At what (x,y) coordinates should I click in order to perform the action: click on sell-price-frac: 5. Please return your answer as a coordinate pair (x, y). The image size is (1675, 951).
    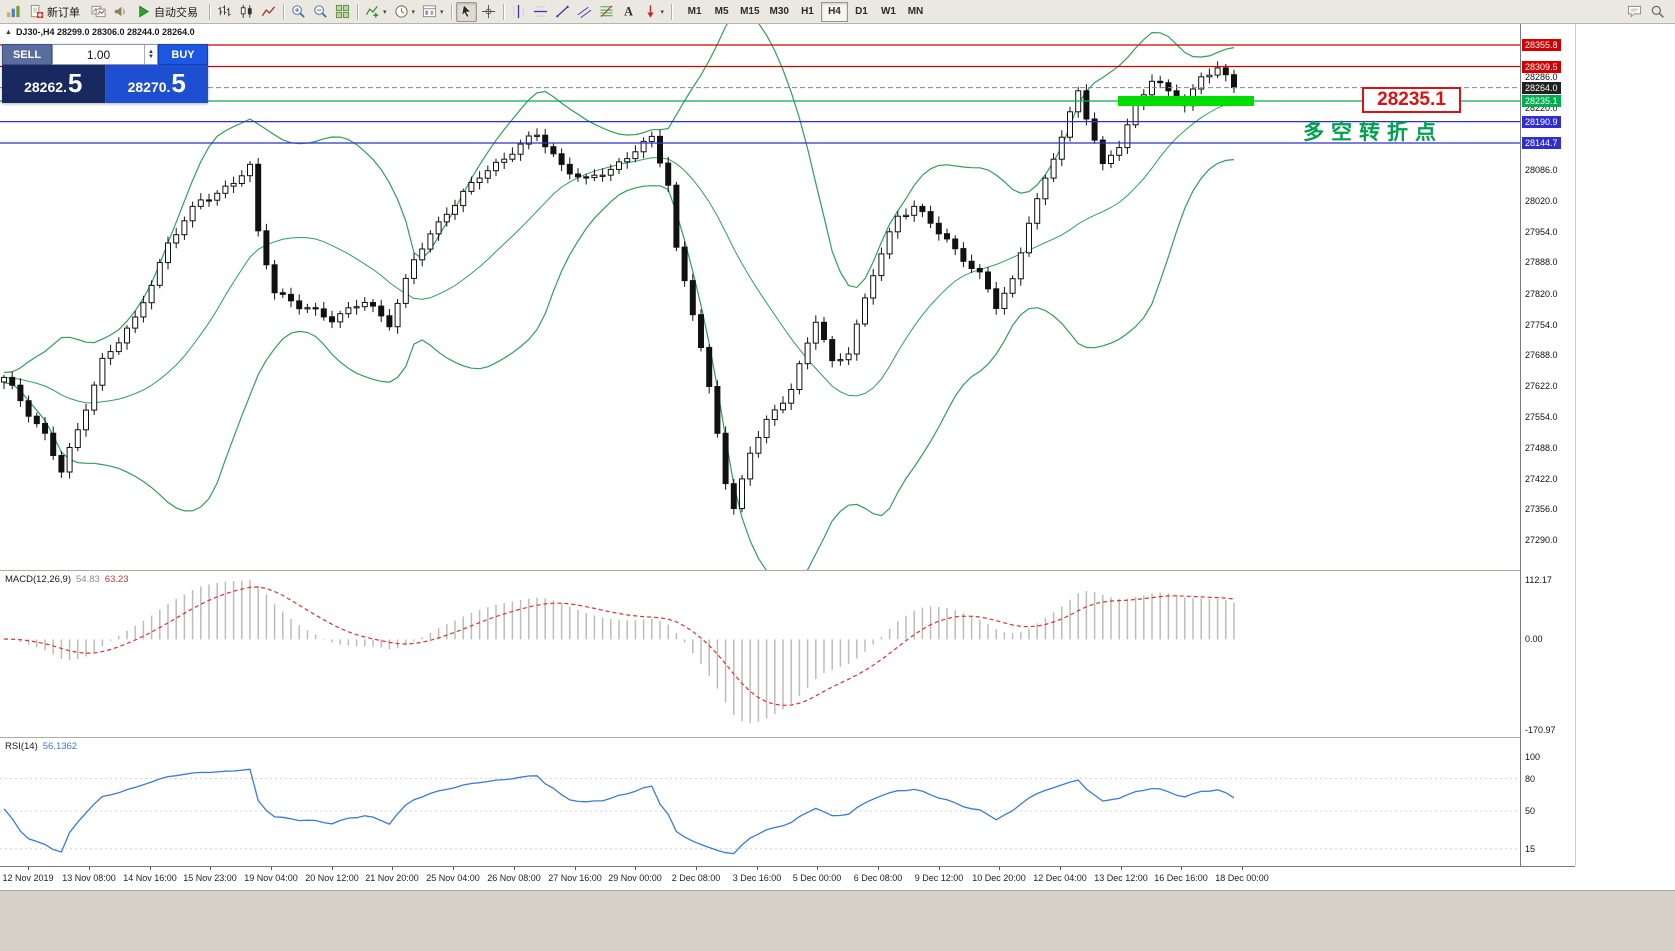
    Looking at the image, I should click on (75, 83).